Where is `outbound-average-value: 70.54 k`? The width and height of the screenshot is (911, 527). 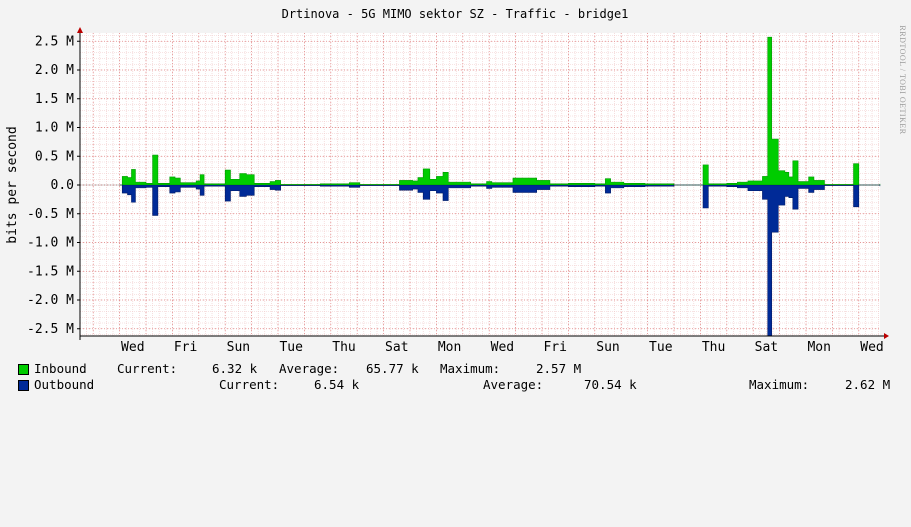
outbound-average-value: 70.54 k is located at coordinates (610, 384).